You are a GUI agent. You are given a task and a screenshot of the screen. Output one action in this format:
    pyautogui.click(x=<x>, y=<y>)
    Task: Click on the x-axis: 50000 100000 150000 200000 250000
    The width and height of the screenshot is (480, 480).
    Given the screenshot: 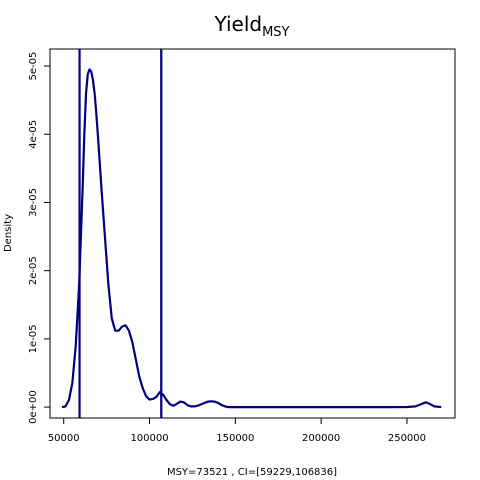 What is the action you would take?
    pyautogui.click(x=237, y=431)
    